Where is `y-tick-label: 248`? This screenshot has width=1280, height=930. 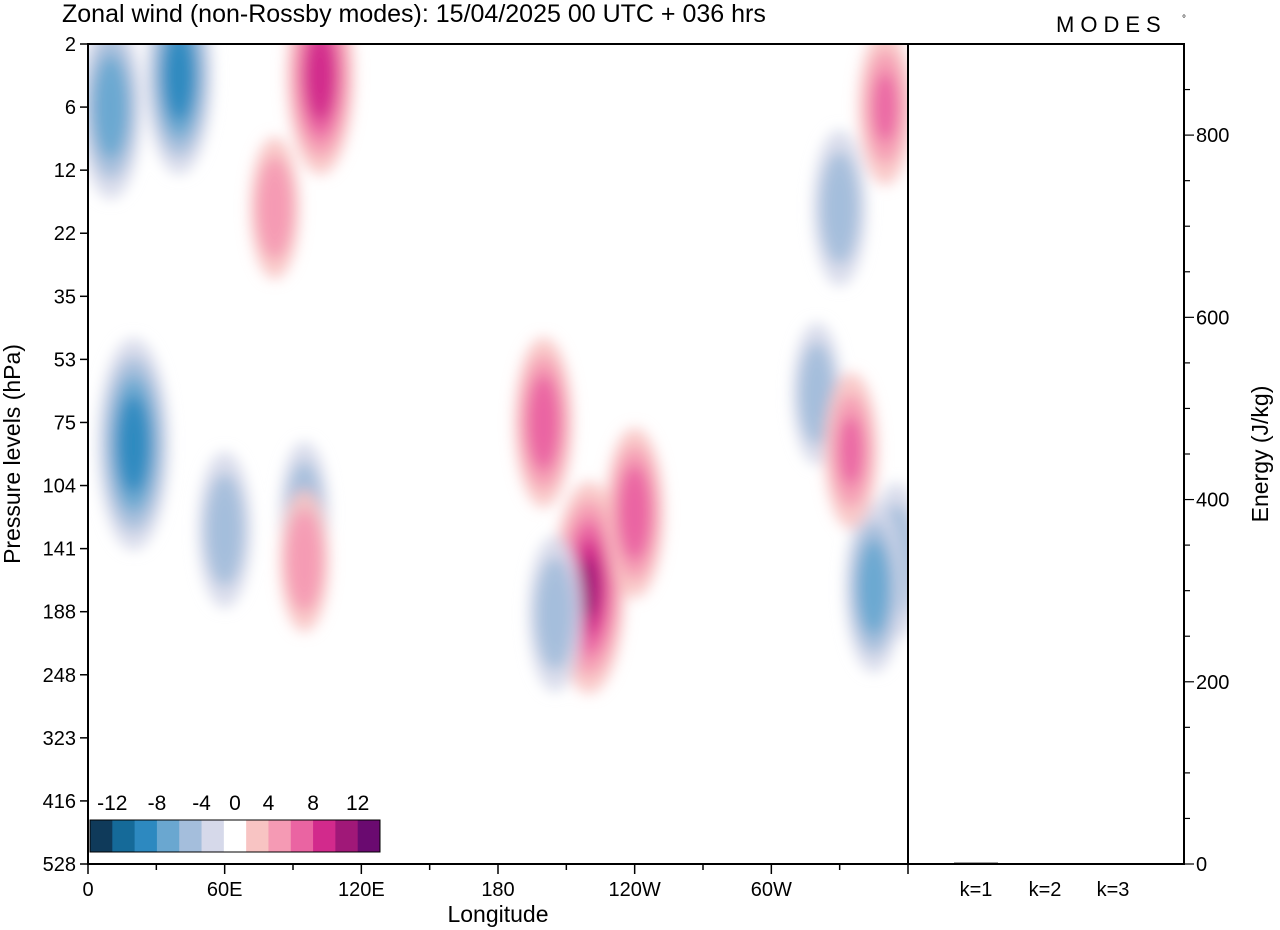 y-tick-label: 248 is located at coordinates (59, 676).